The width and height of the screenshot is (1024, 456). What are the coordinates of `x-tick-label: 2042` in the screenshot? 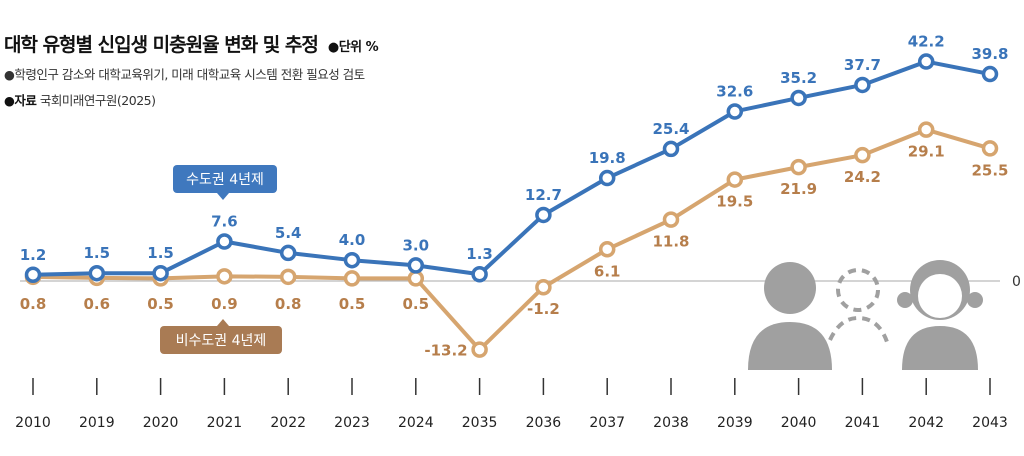 It's located at (926, 423).